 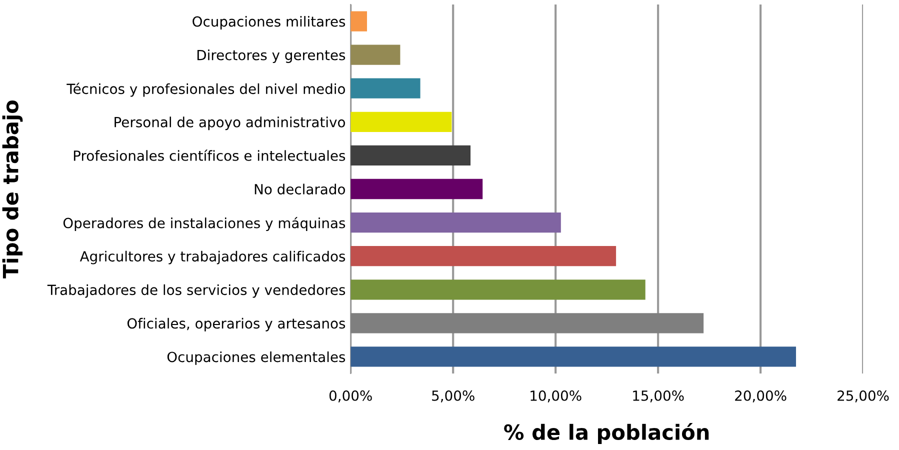 What do you see at coordinates (299, 189) in the screenshot?
I see `y-tick-label: No declarado` at bounding box center [299, 189].